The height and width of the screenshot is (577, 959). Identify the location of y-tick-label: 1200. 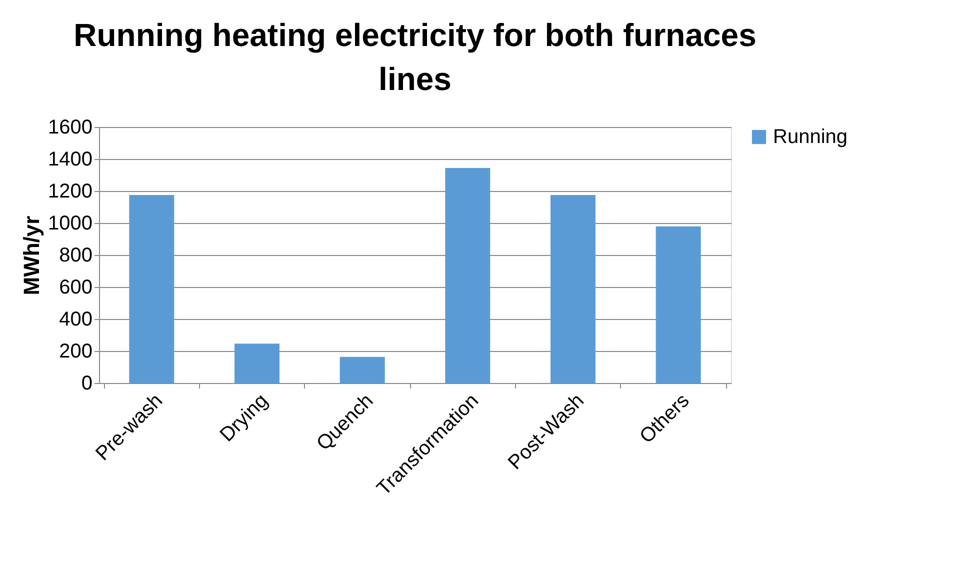
(70, 191).